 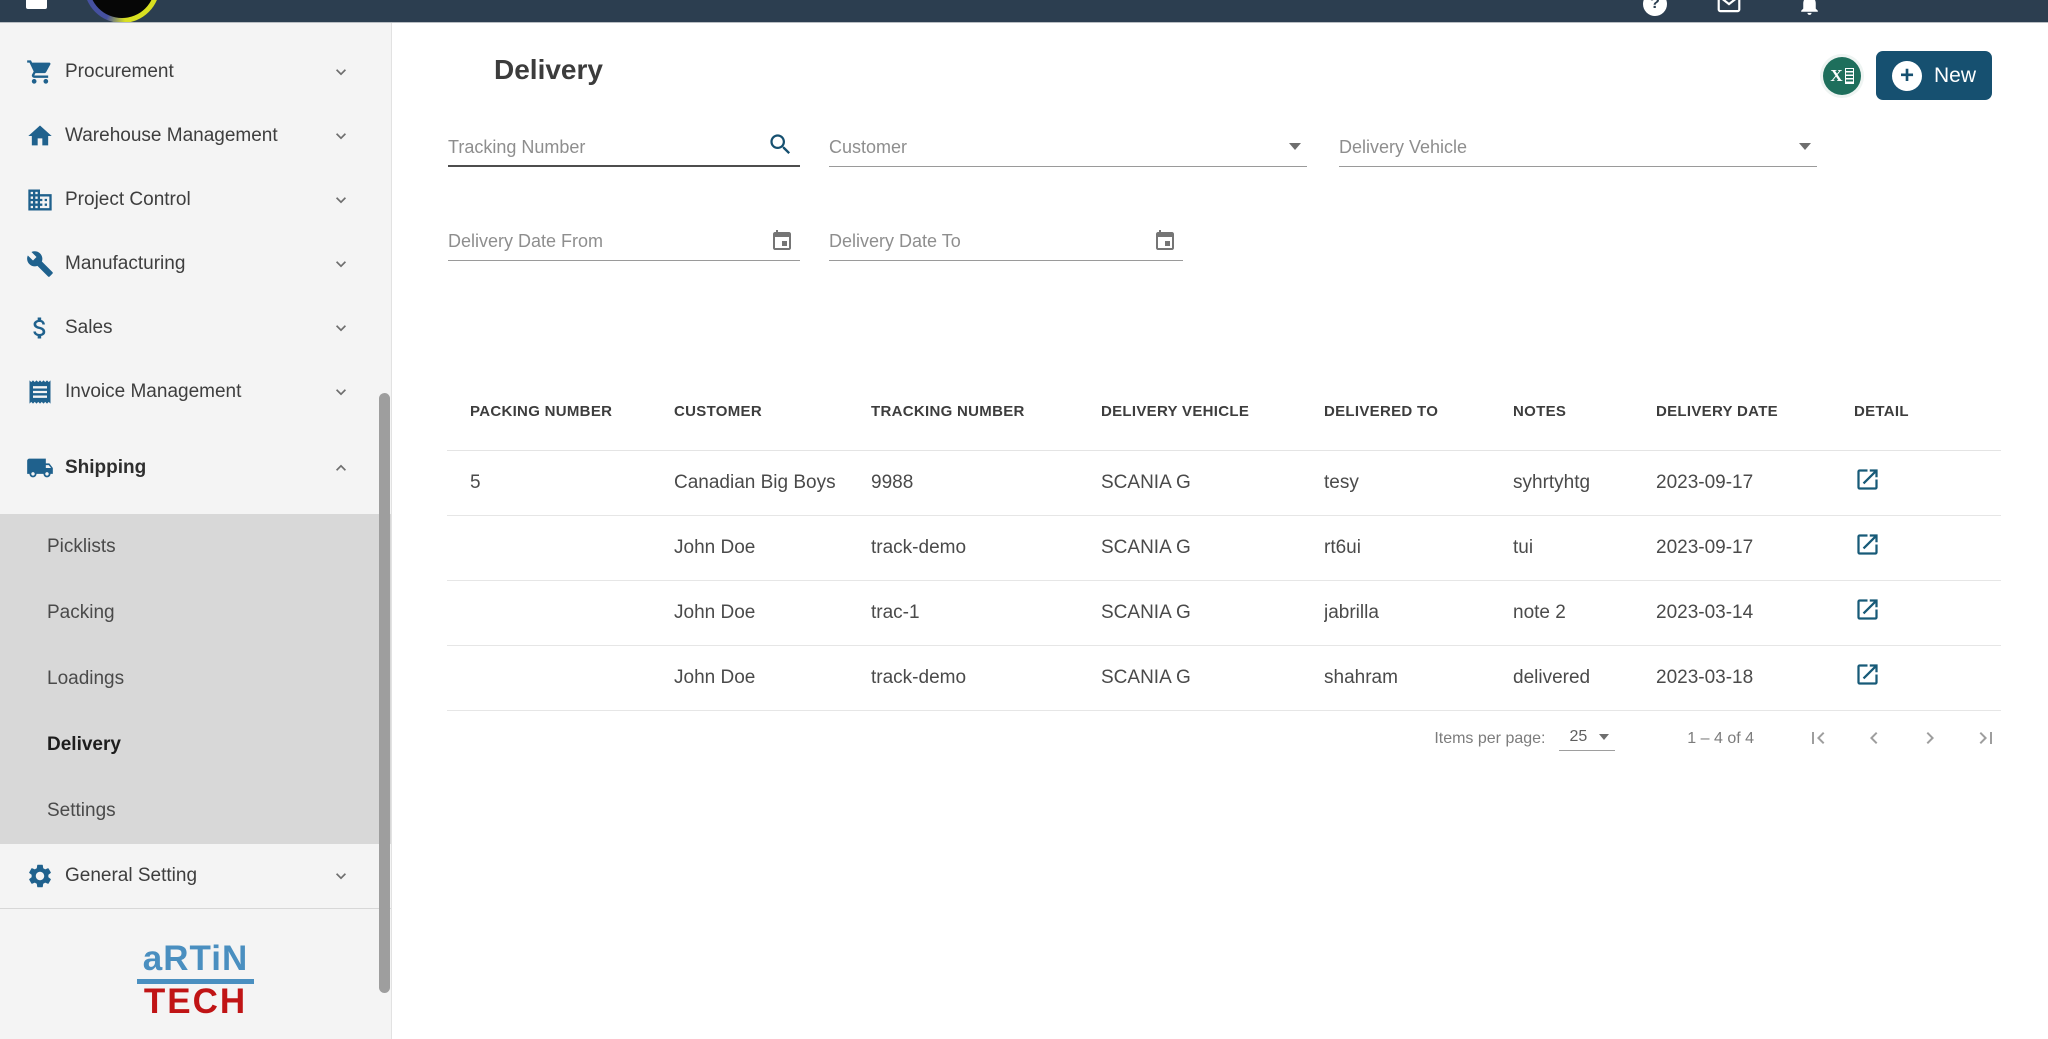 I want to click on customer-input, so click(x=1068, y=145).